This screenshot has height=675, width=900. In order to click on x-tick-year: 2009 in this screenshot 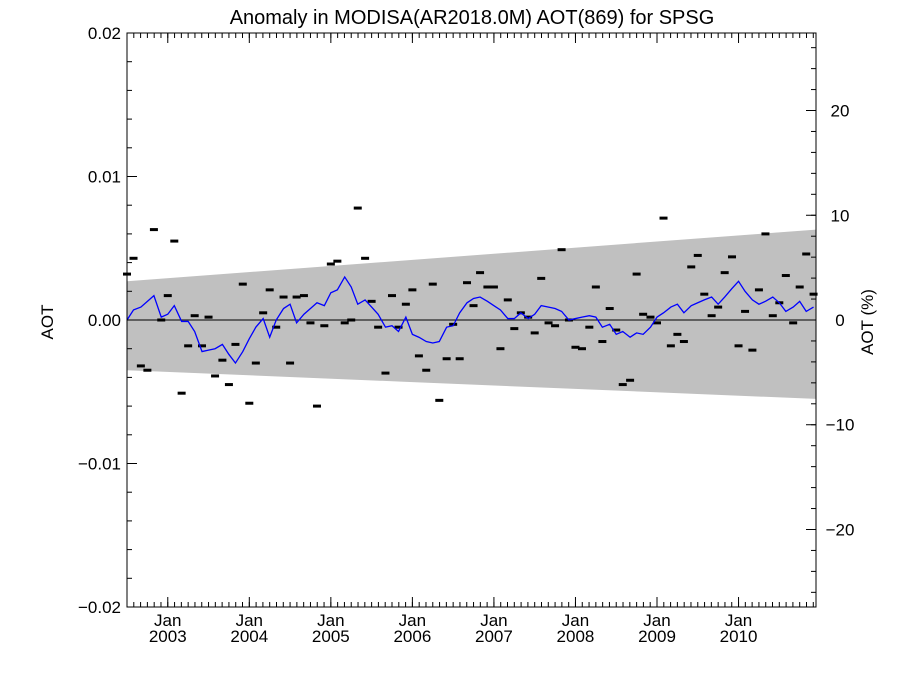, I will do `click(657, 636)`.